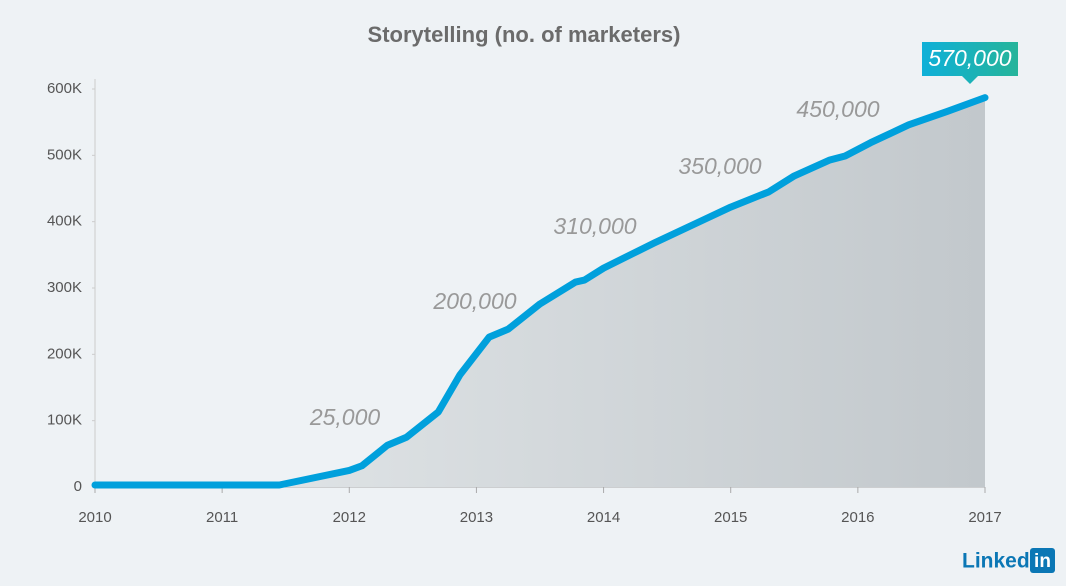  I want to click on logo-badge-box, so click(1042, 560).